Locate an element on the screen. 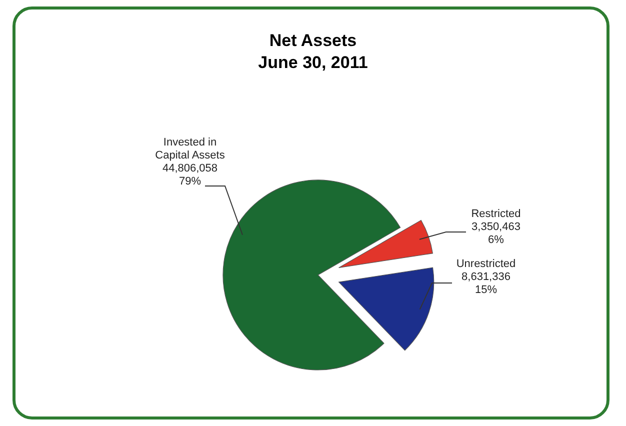 Image resolution: width=626 pixels, height=426 pixels. data-label: 44,806,058 79% is located at coordinates (190, 175).